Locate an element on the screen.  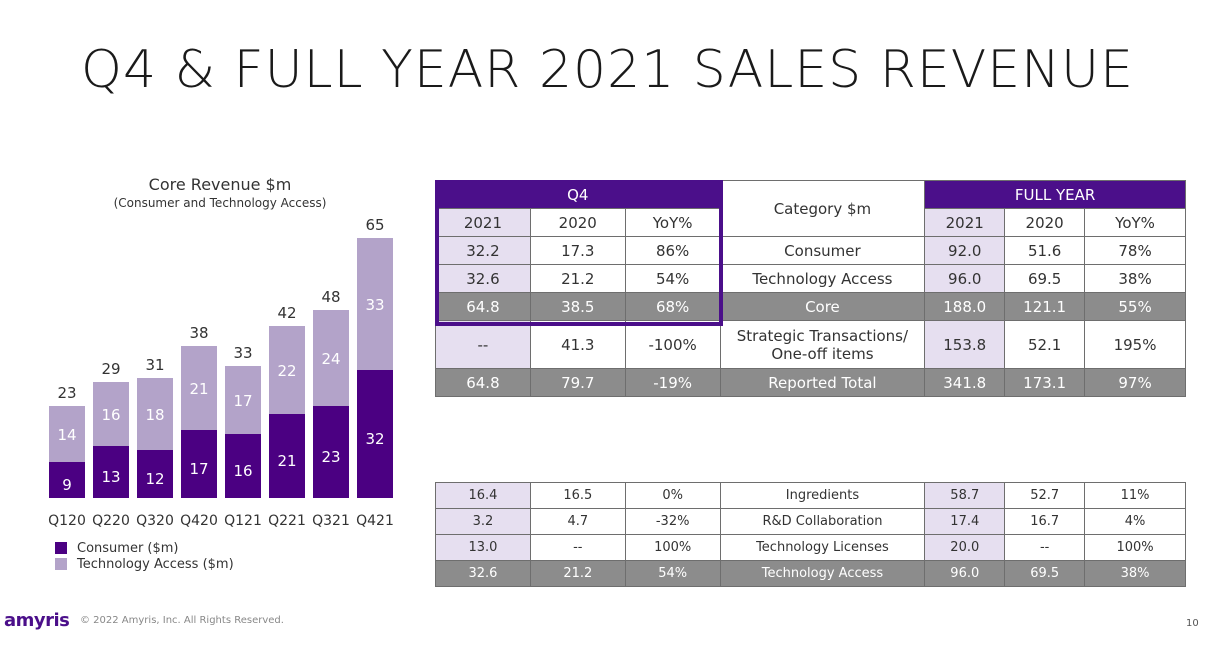
category-cell: Ingredients is located at coordinates (822, 495).